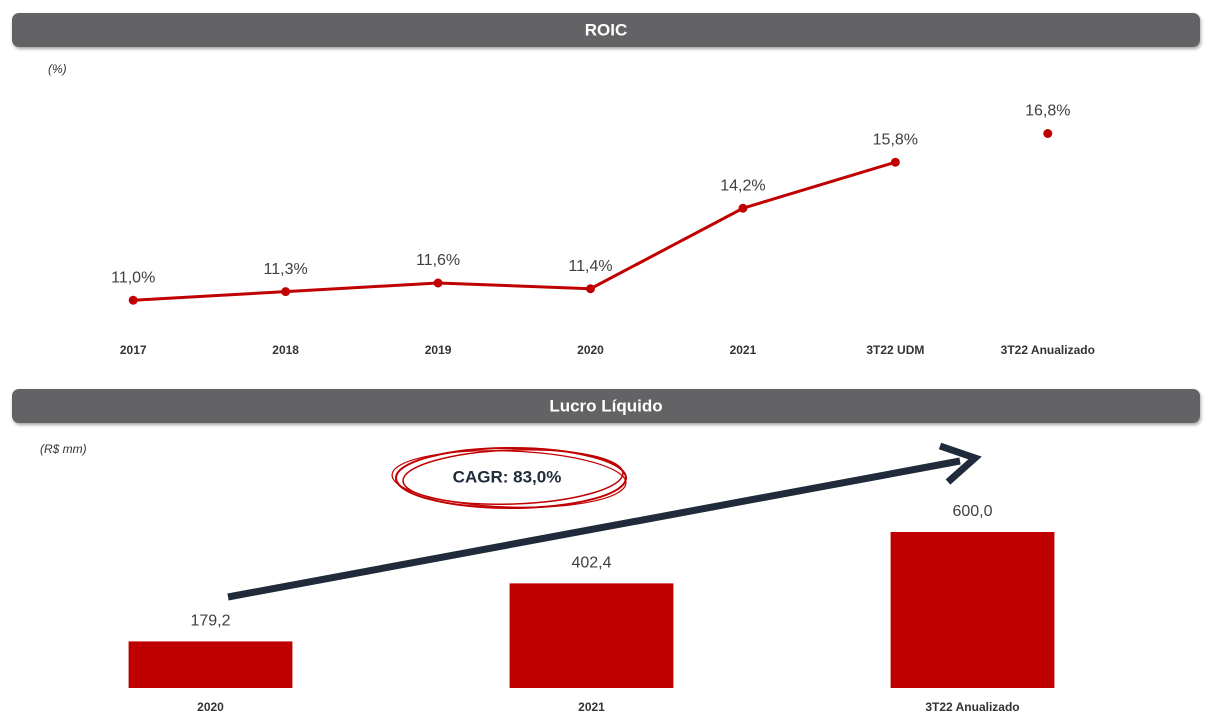 The image size is (1208, 715). What do you see at coordinates (133, 277) in the screenshot?
I see `data-label: 11,0%` at bounding box center [133, 277].